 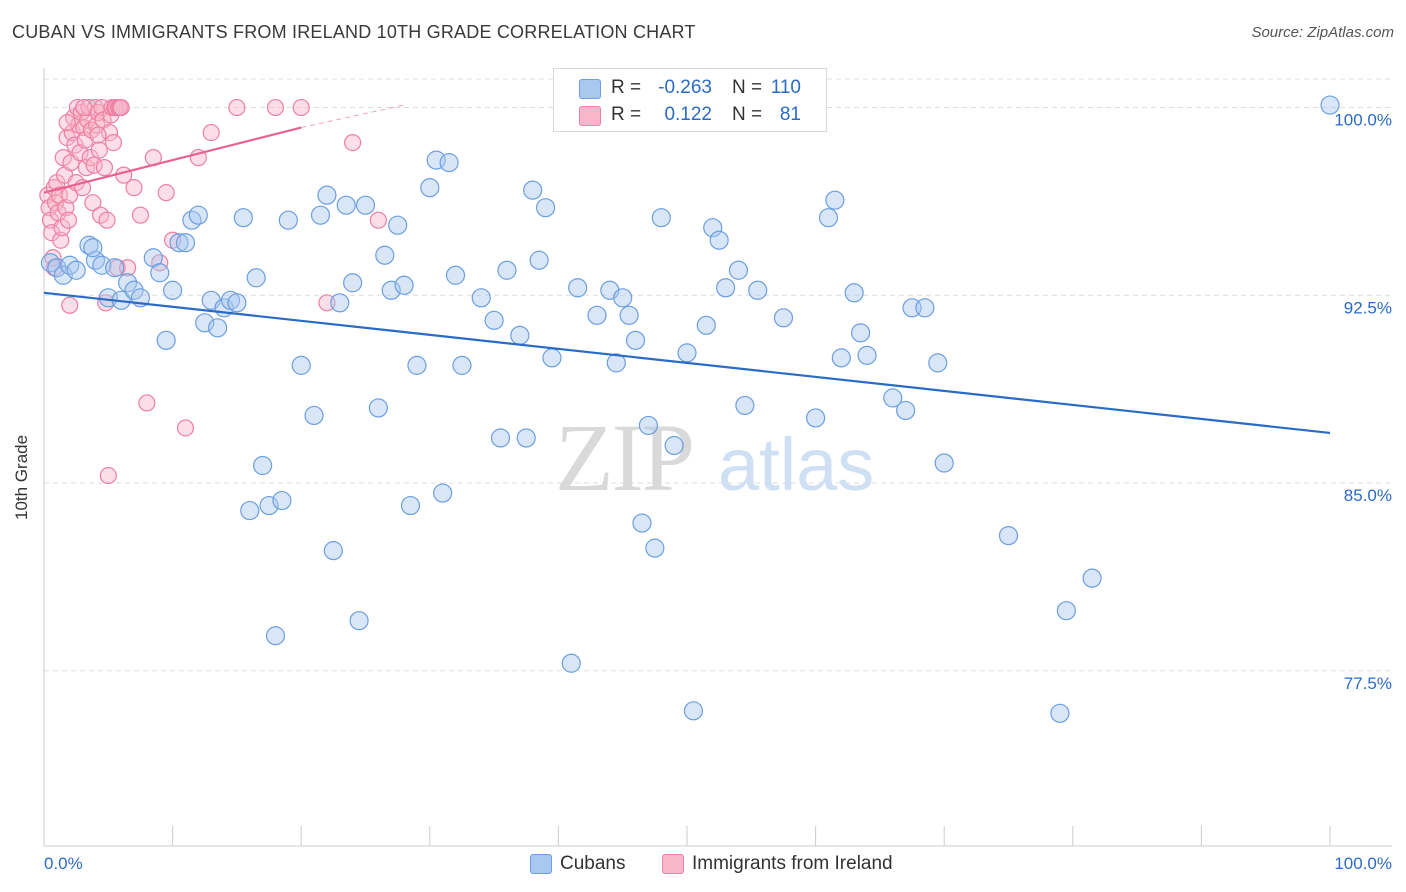 What do you see at coordinates (593, 863) in the screenshot?
I see `legend-label-cubans: Cubans` at bounding box center [593, 863].